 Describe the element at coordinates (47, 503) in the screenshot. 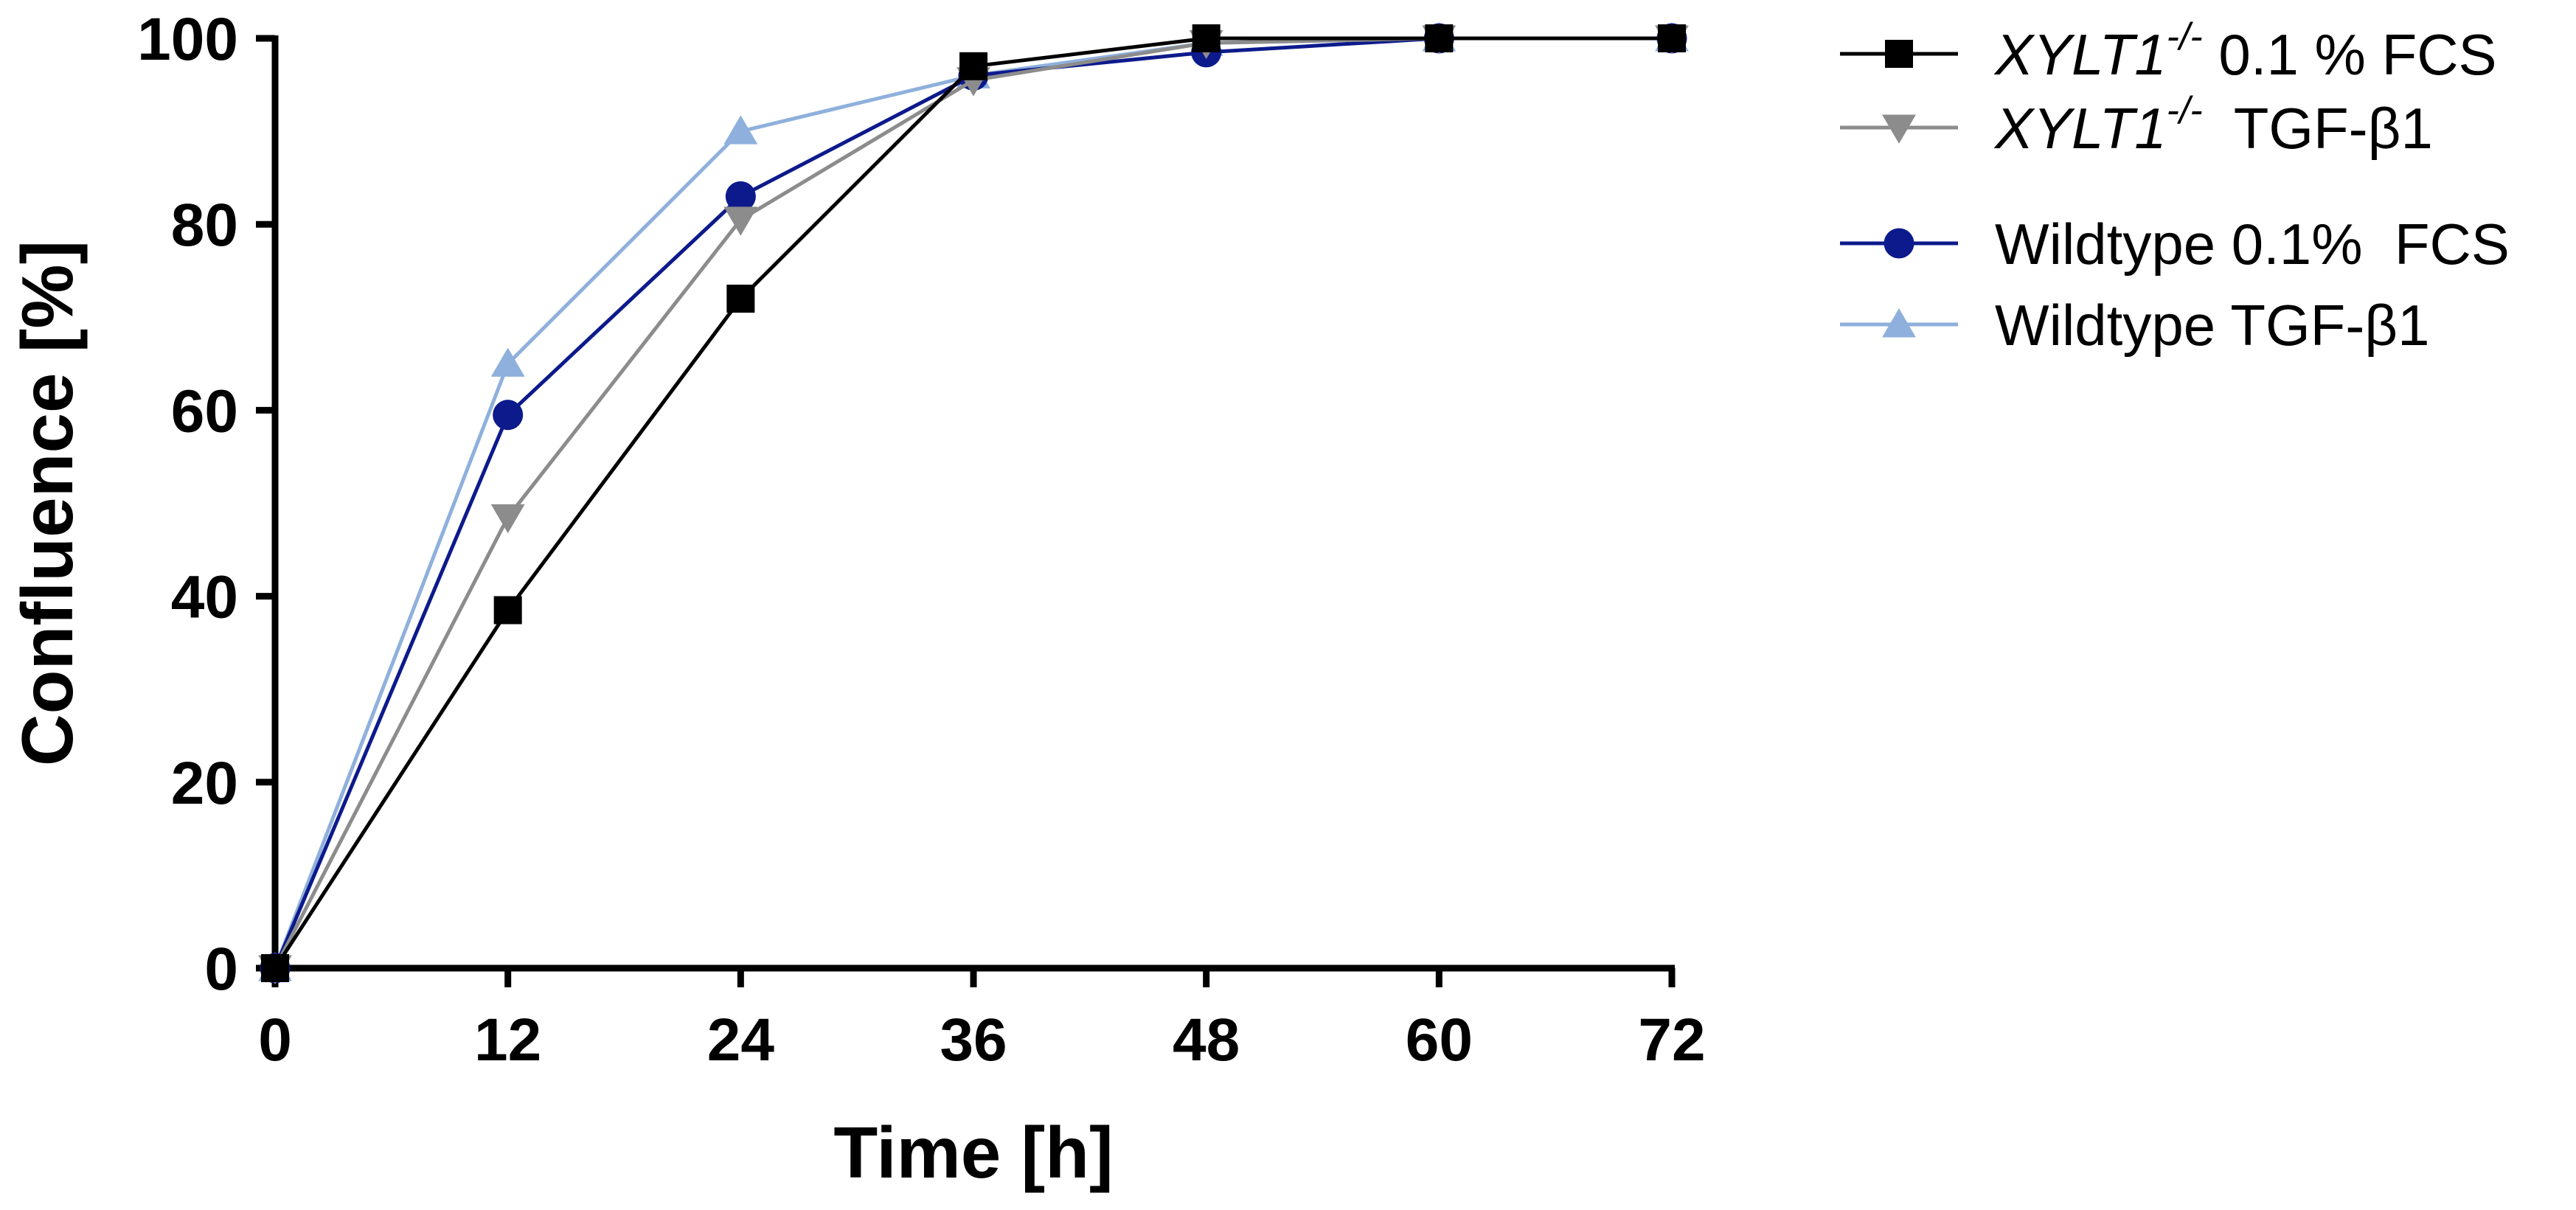

I see `y-axis-title: Confluence [%]` at that location.